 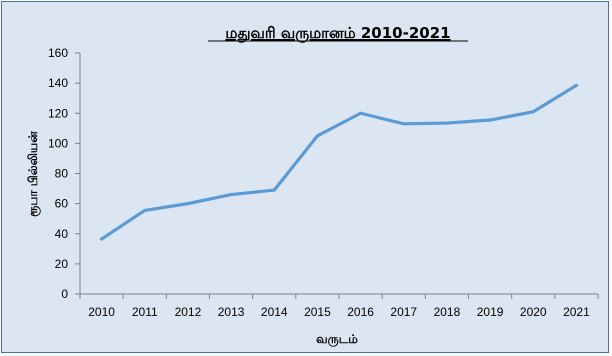 I want to click on x-tick-label: 2016, so click(x=360, y=312).